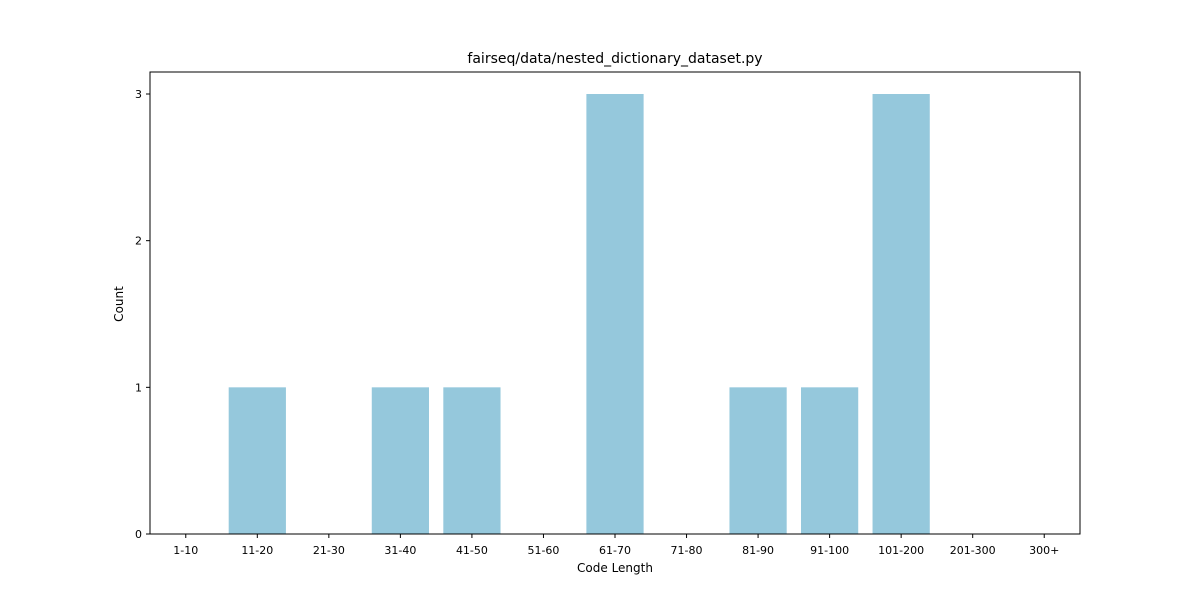 The image size is (1200, 600). What do you see at coordinates (1044, 550) in the screenshot?
I see `x-tick-label: 300+` at bounding box center [1044, 550].